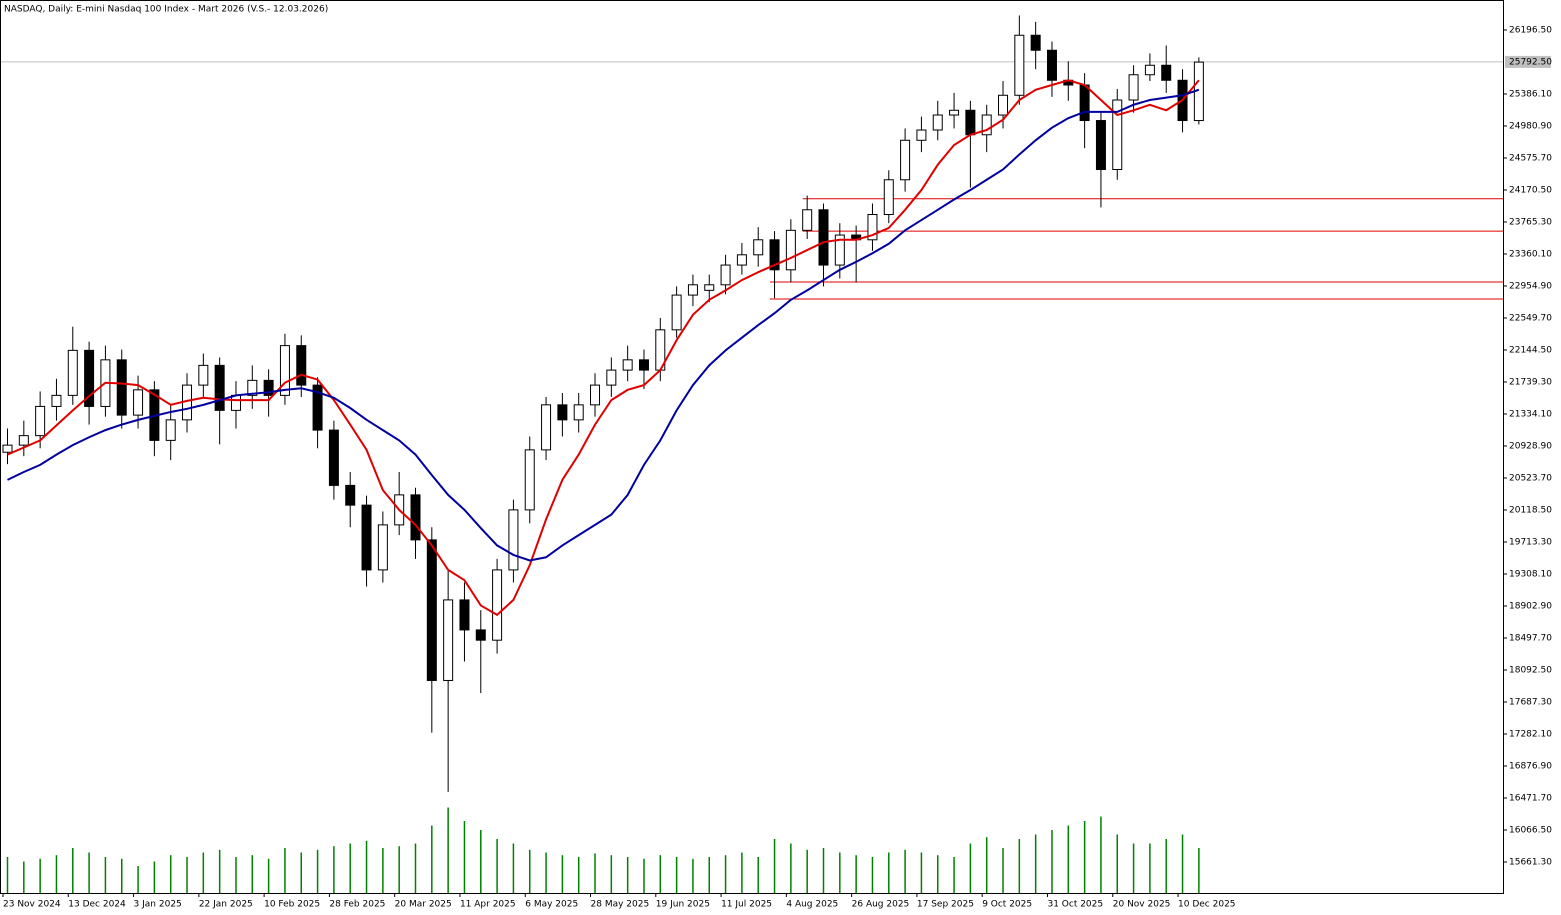 The image size is (1561, 915). What do you see at coordinates (357, 905) in the screenshot?
I see `x-tick-label: 28 Feb 2025` at bounding box center [357, 905].